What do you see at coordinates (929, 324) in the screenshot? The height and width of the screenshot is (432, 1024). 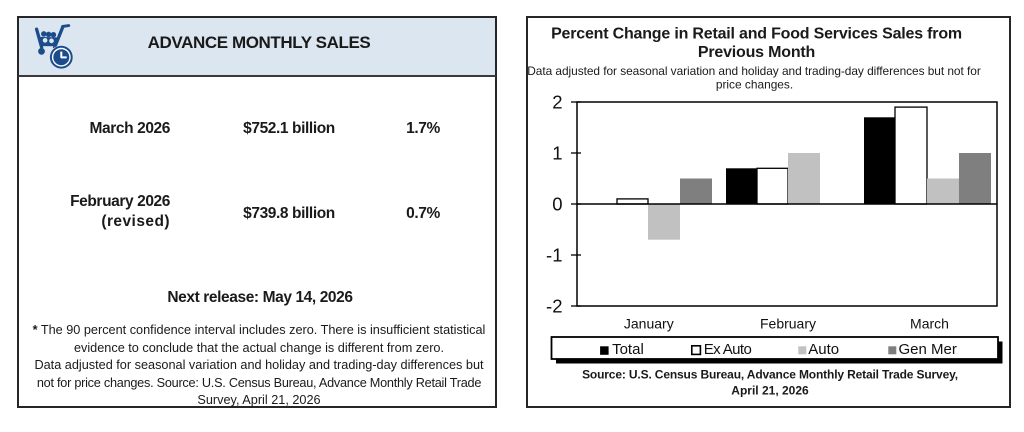 I see `svg-text: March` at bounding box center [929, 324].